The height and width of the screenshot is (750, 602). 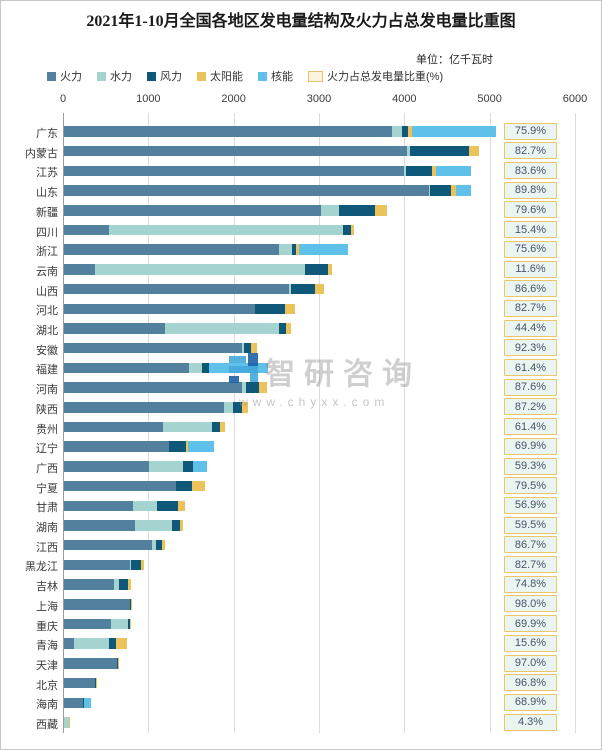 What do you see at coordinates (47, 390) in the screenshot?
I see `region-label: 河南` at bounding box center [47, 390].